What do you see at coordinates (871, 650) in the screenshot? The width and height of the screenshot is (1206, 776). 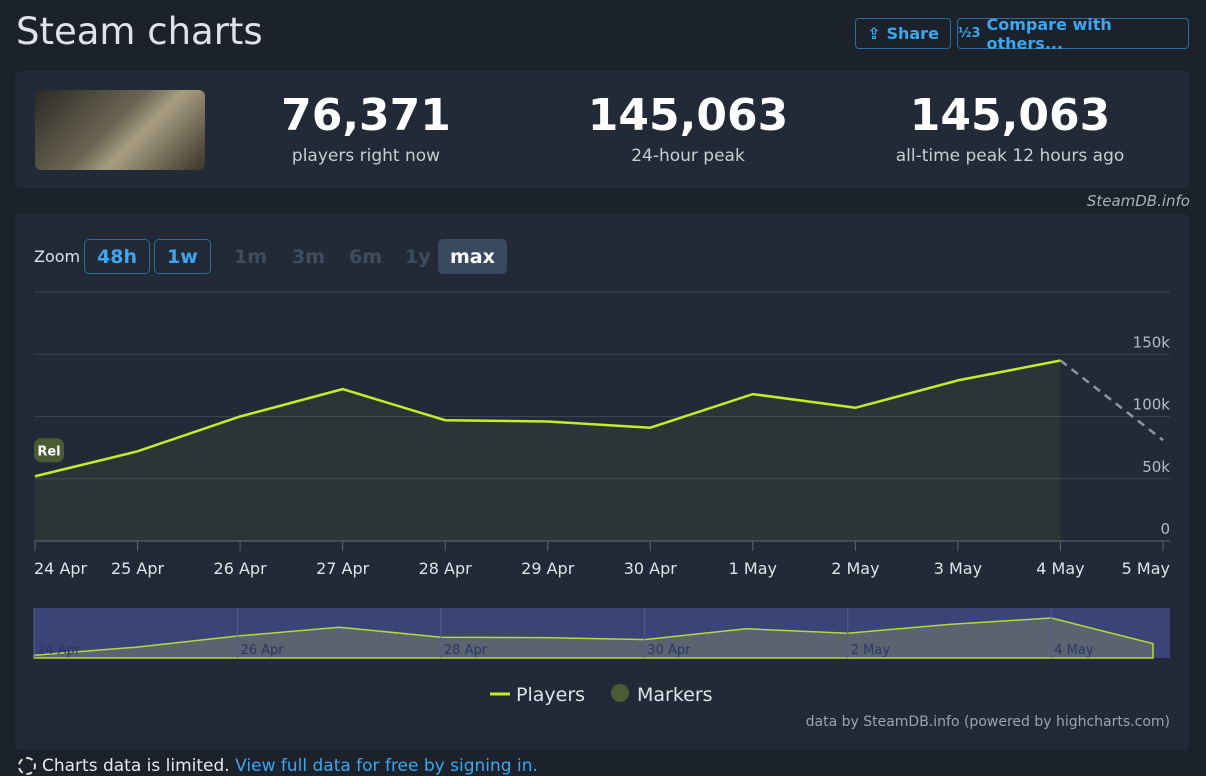 I see `navigator-label: 2 May` at bounding box center [871, 650].